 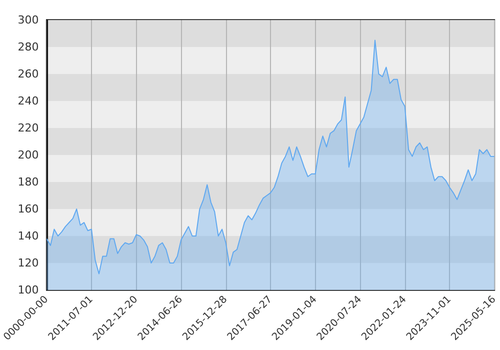 What do you see at coordinates (28, 47) in the screenshot?
I see `y-tick-label: 280` at bounding box center [28, 47].